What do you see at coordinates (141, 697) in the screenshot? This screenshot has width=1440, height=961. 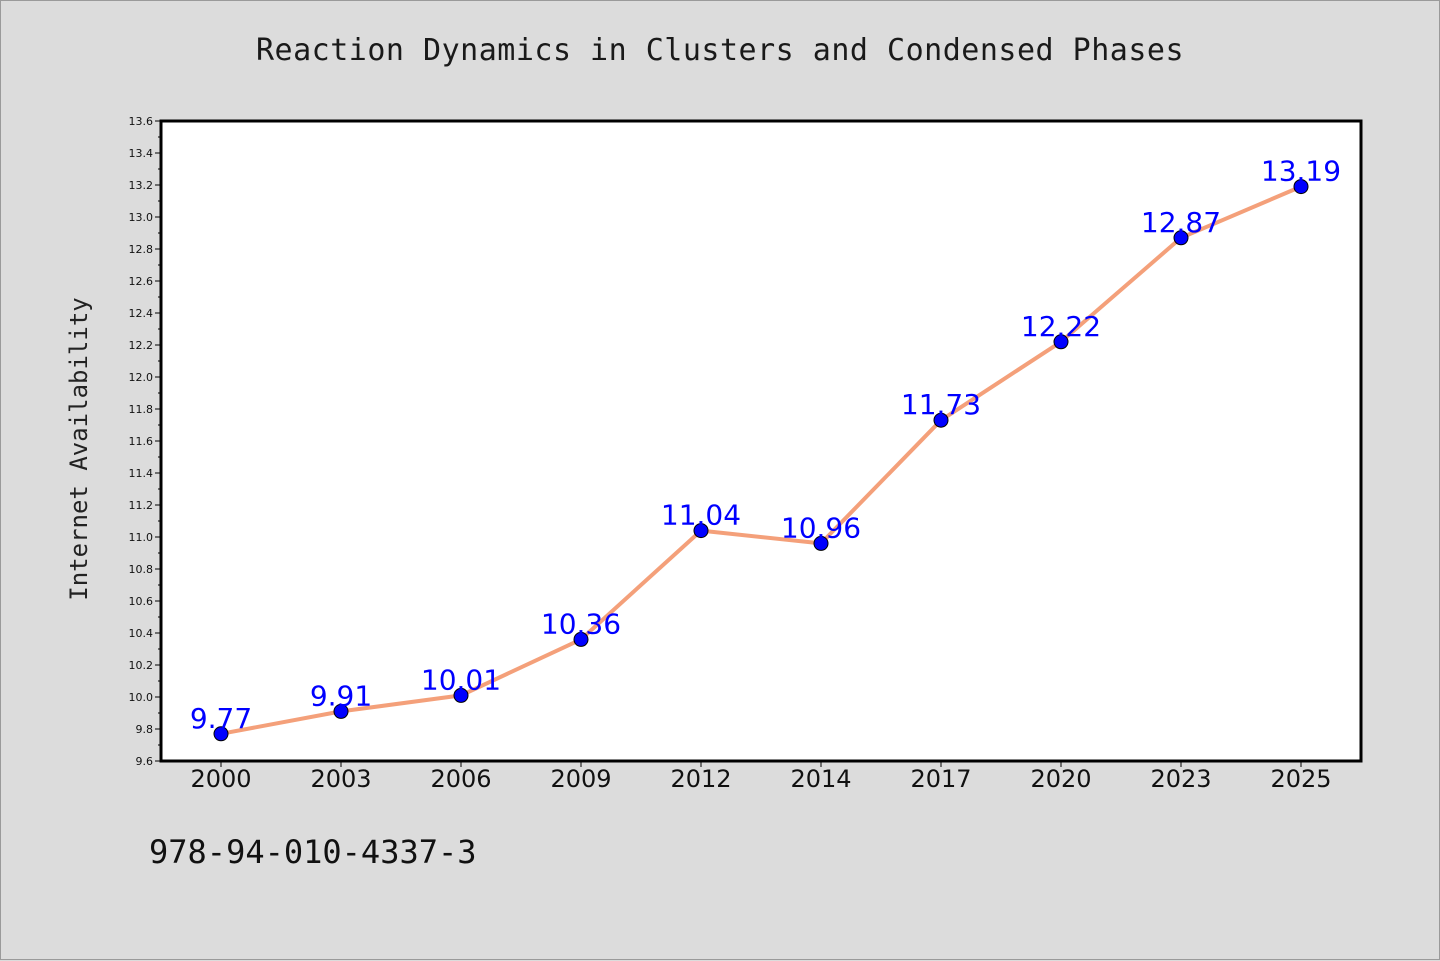 I see `y-tick-label: 10.0` at bounding box center [141, 697].